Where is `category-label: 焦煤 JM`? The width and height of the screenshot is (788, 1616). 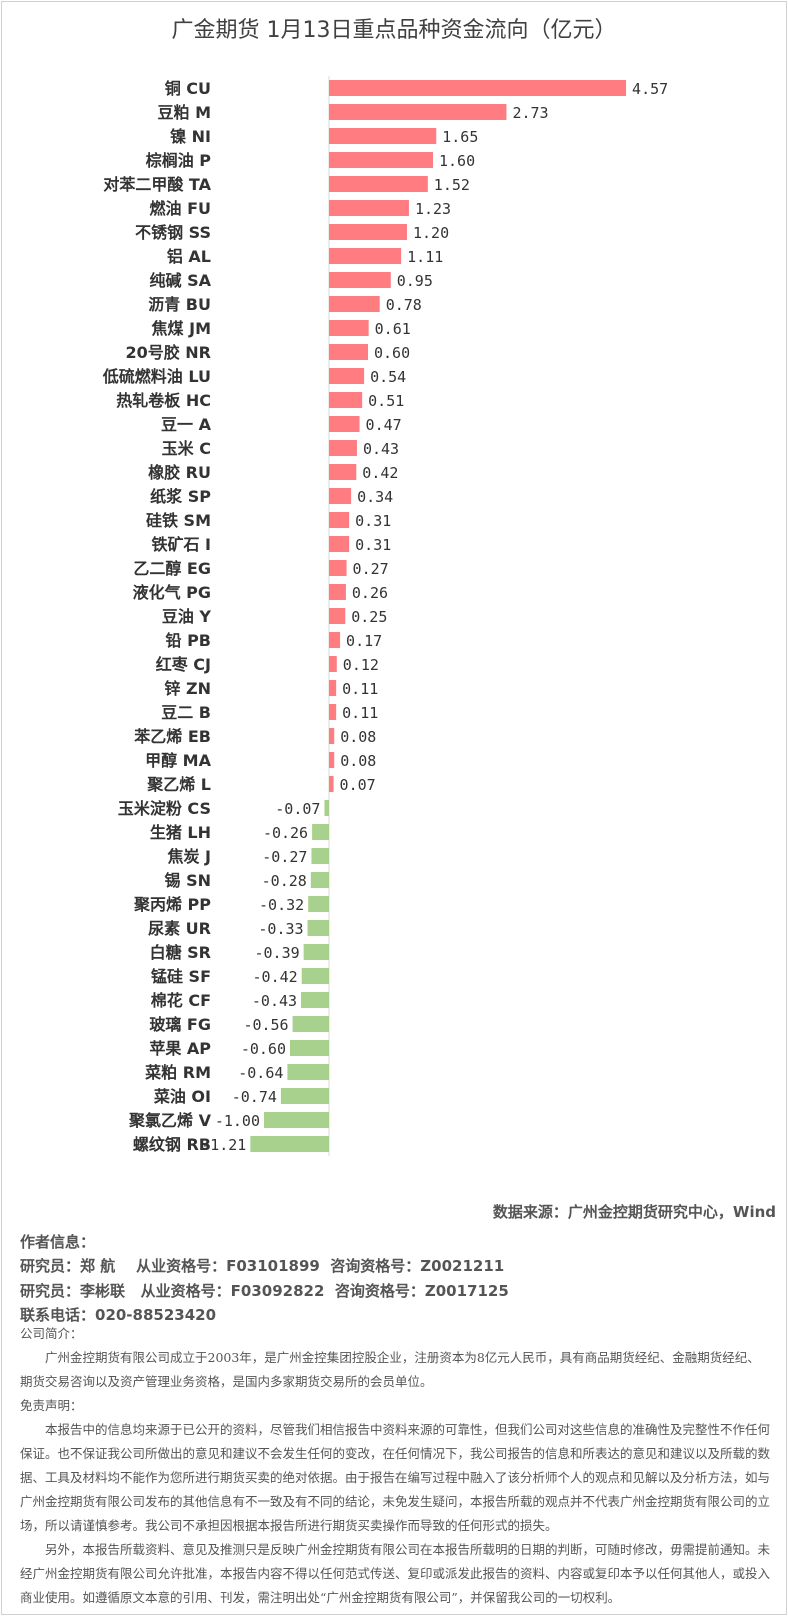
category-label: 焦煤 JM is located at coordinates (181, 328).